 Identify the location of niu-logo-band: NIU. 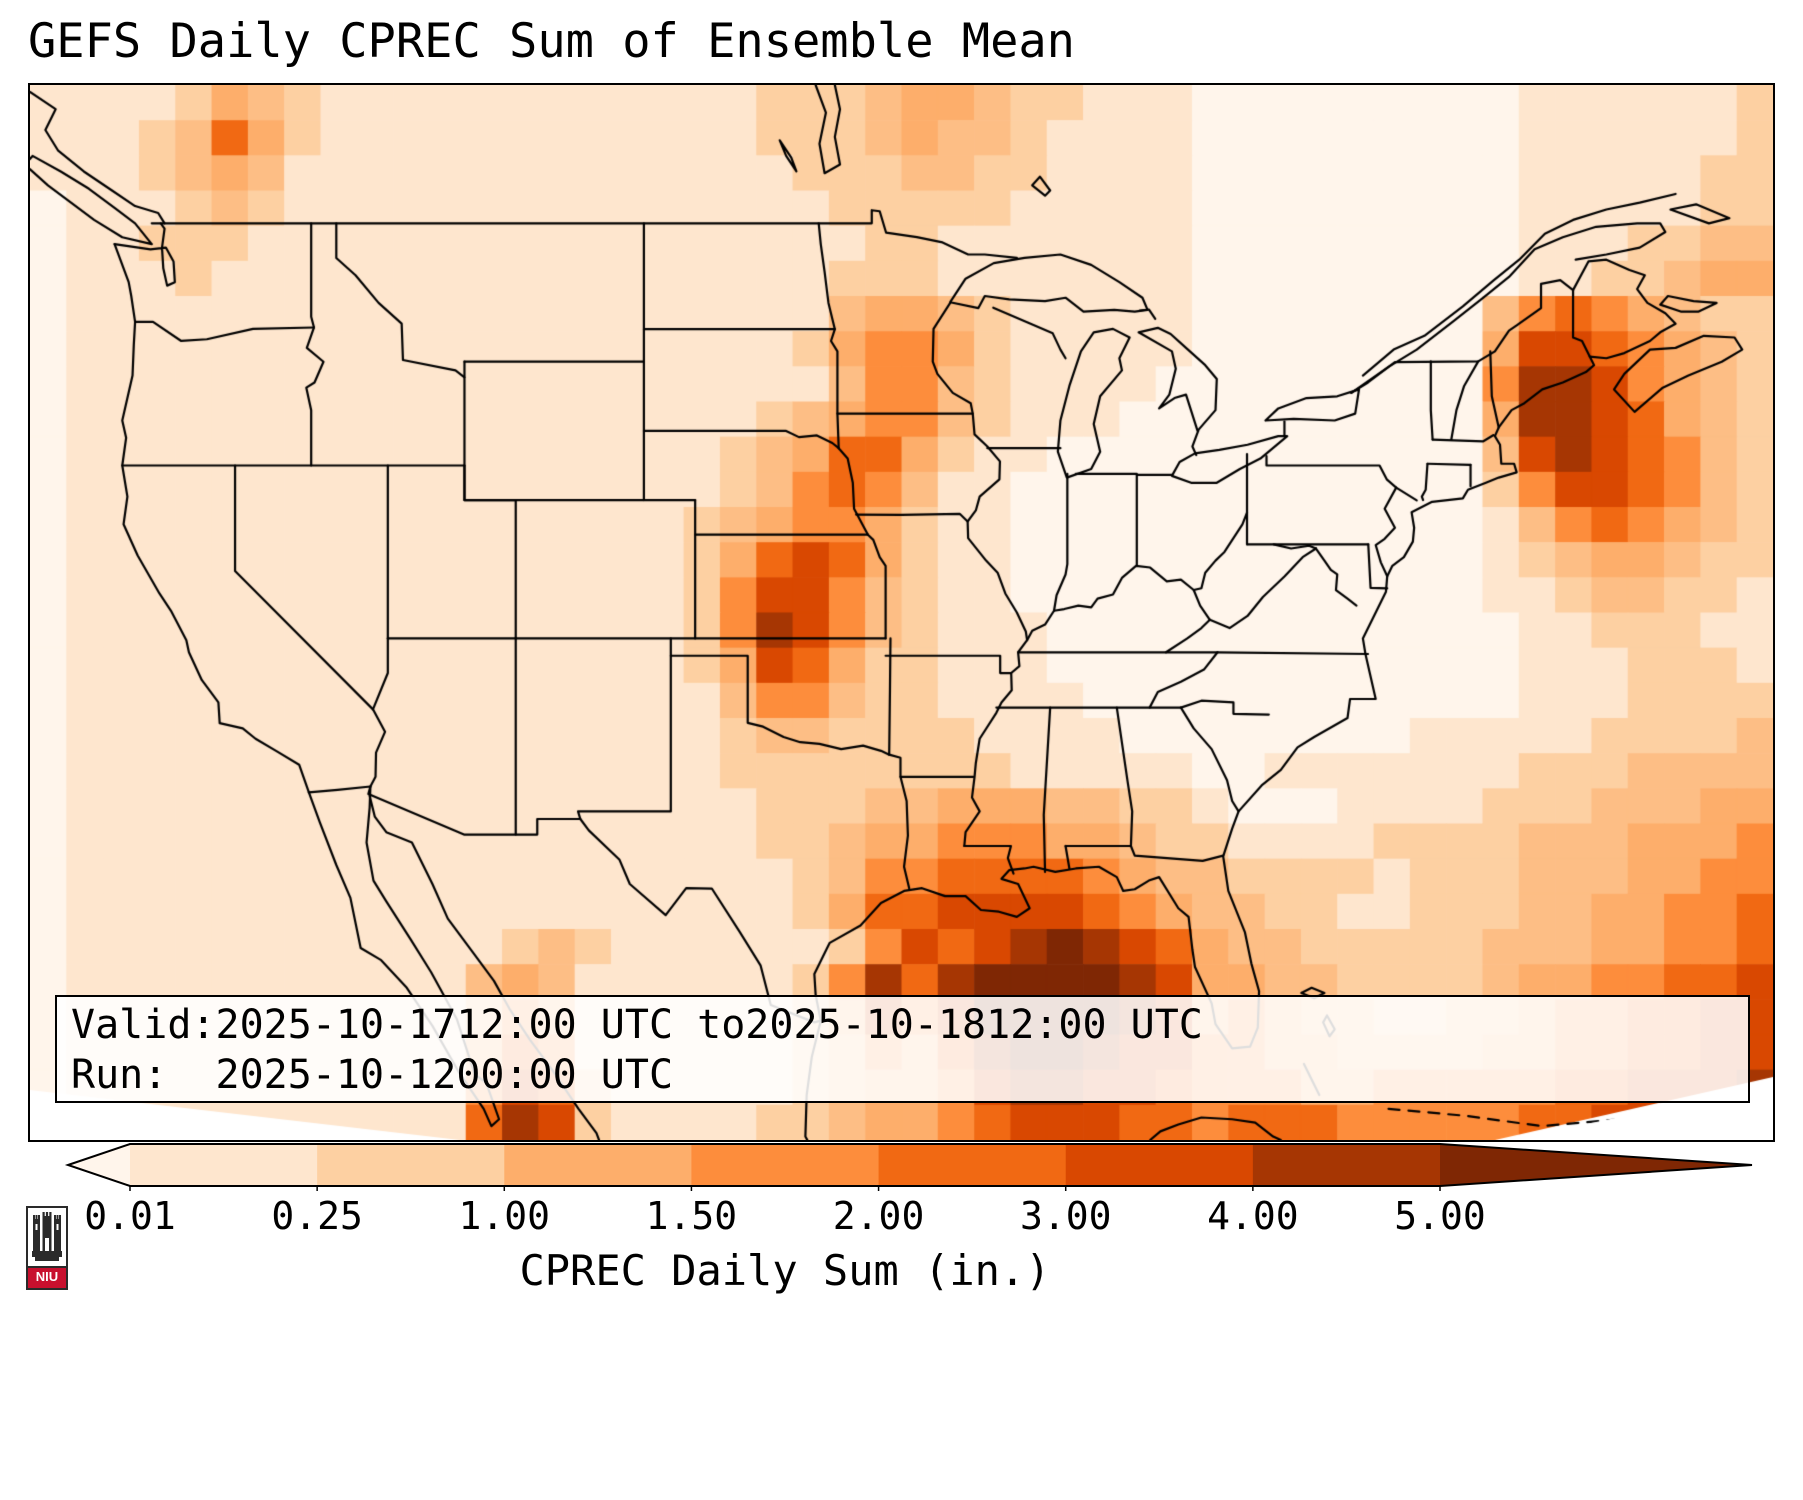
(47, 1279).